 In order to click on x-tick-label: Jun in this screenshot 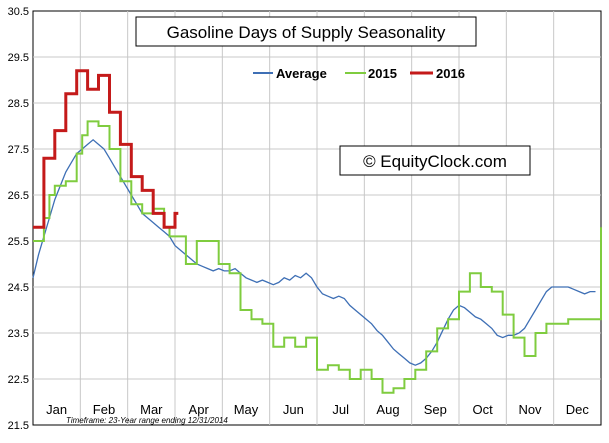, I will do `click(293, 409)`.